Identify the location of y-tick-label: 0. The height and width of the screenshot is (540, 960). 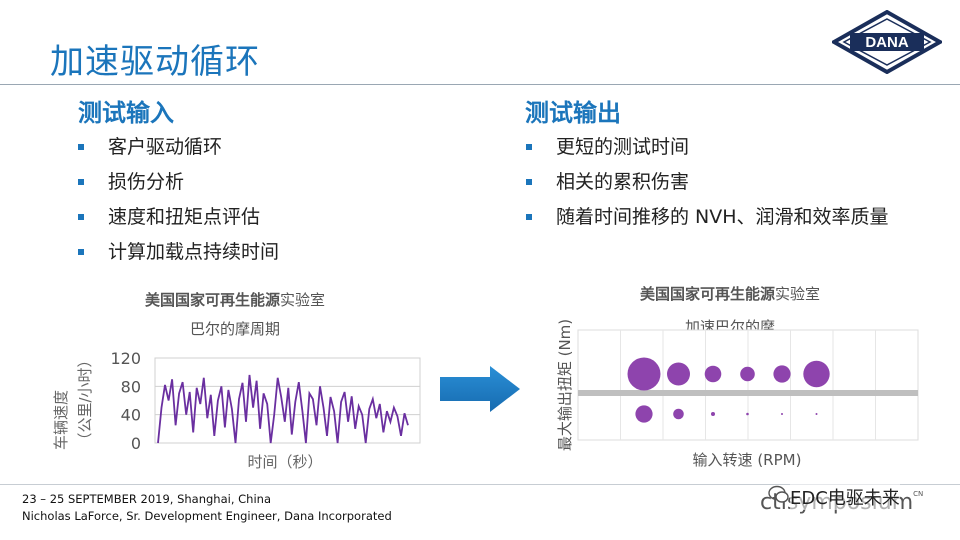
(136, 443).